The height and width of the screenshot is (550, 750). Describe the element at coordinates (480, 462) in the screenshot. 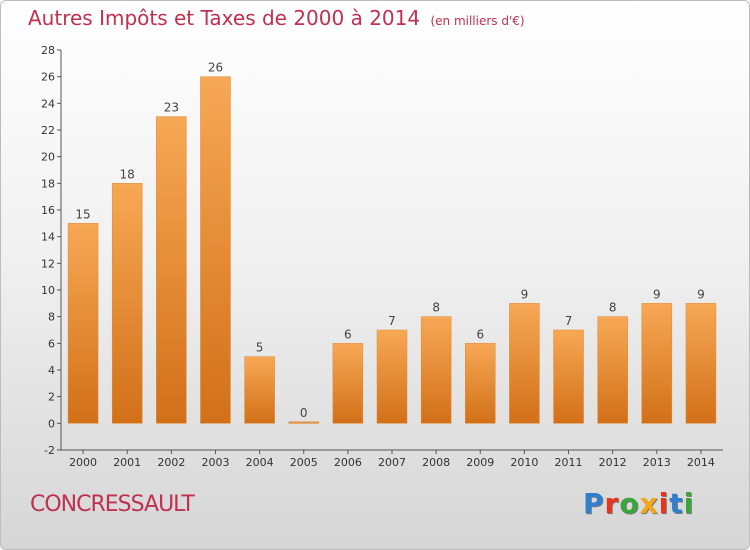

I see `x-tick-label: 2009` at that location.